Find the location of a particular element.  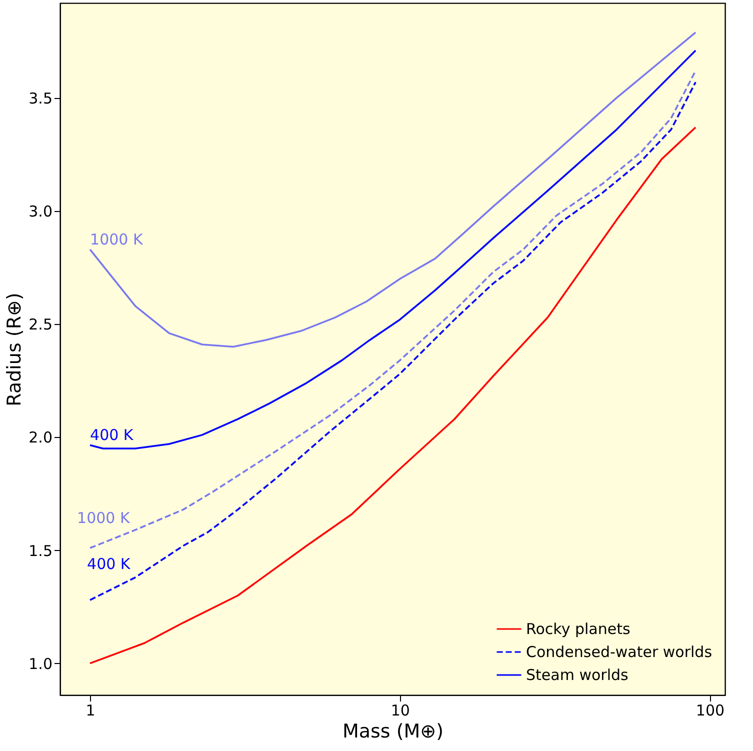

y-tick-label: 1.0 is located at coordinates (40, 663).